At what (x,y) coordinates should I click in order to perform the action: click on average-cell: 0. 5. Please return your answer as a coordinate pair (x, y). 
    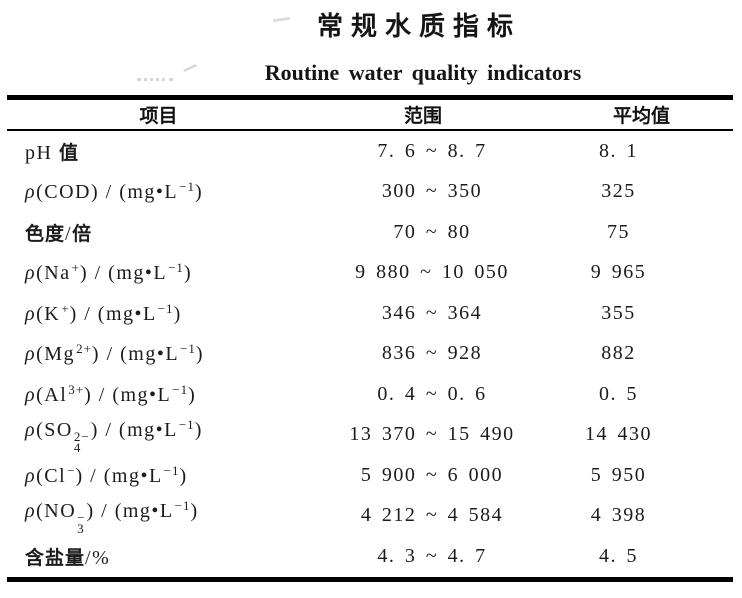
    Looking at the image, I should click on (618, 393).